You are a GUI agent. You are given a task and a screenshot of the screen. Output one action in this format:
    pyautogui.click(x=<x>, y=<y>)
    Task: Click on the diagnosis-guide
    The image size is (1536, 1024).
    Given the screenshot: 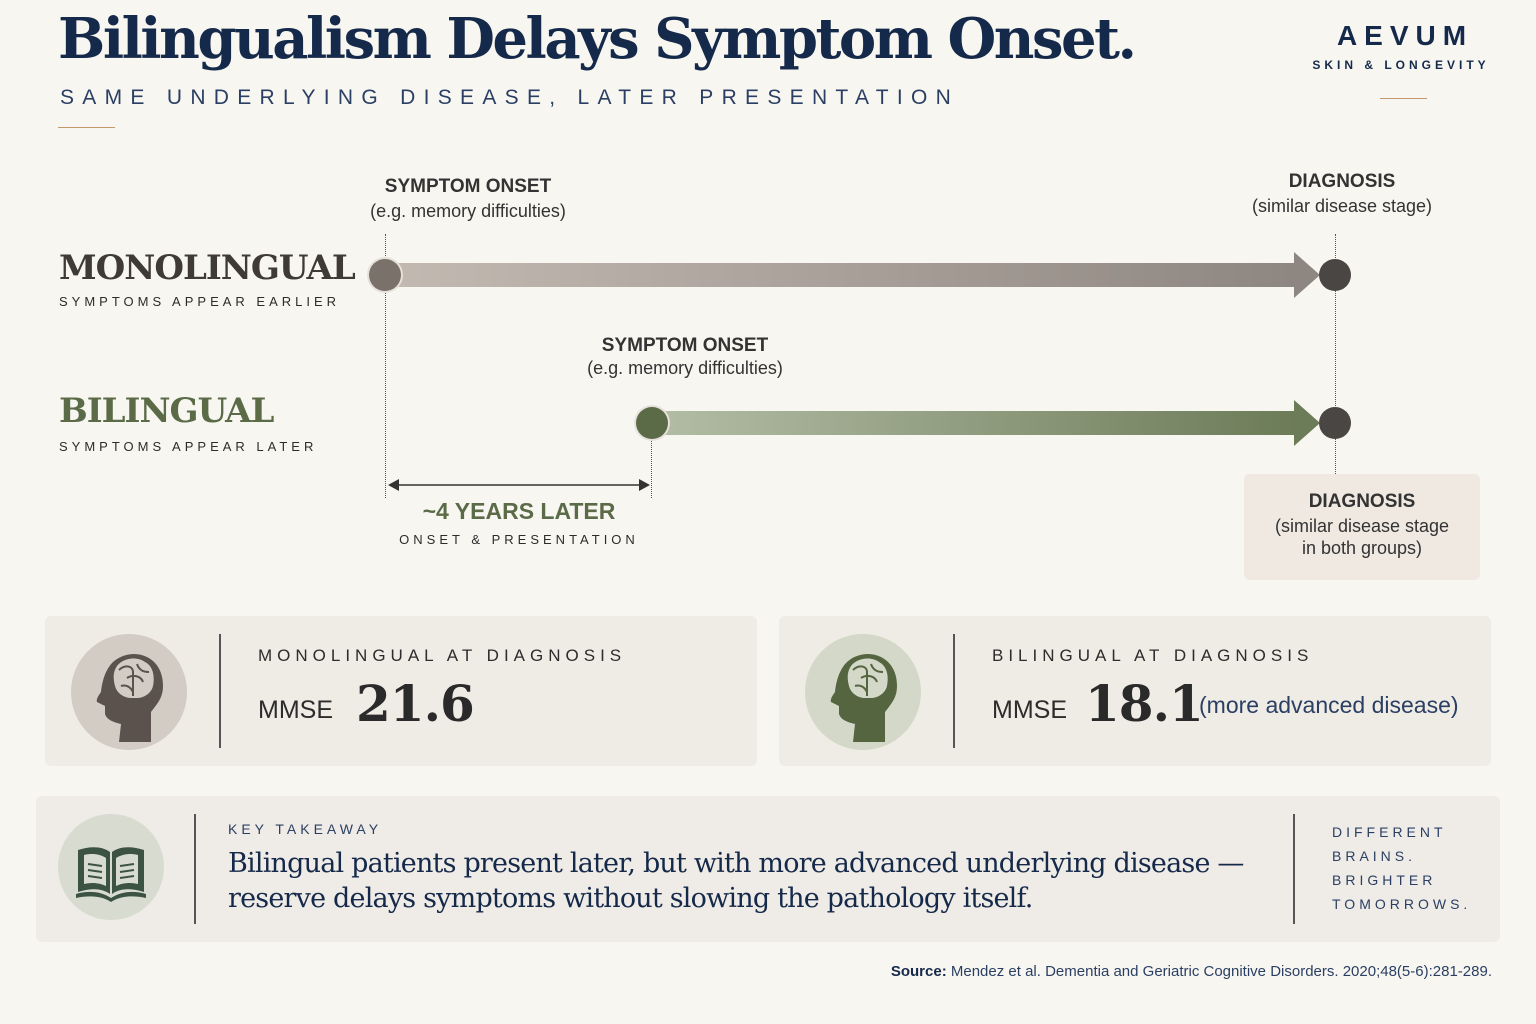 What is the action you would take?
    pyautogui.click(x=1335, y=354)
    